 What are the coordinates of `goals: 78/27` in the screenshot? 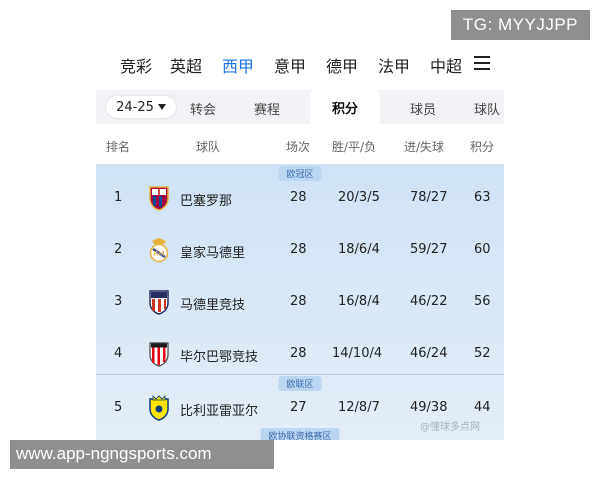 It's located at (429, 197).